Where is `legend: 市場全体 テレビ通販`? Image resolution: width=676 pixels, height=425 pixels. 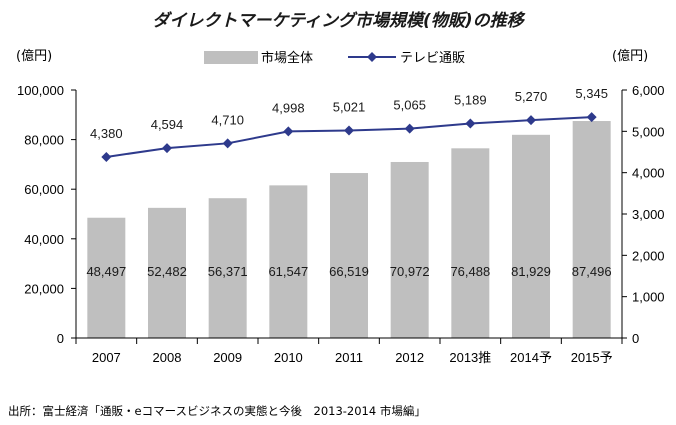
legend: 市場全体 テレビ通販 is located at coordinates (334, 58).